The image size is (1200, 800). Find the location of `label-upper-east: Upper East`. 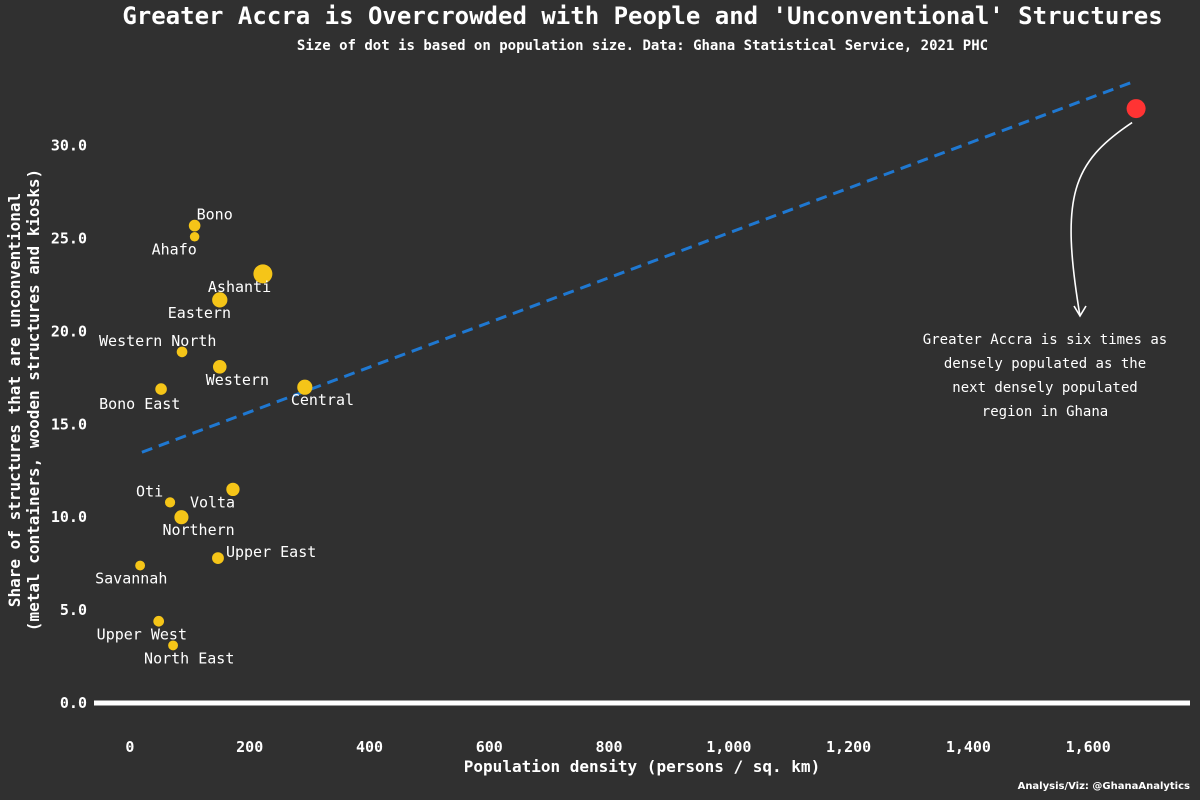

label-upper-east: Upper East is located at coordinates (271, 552).